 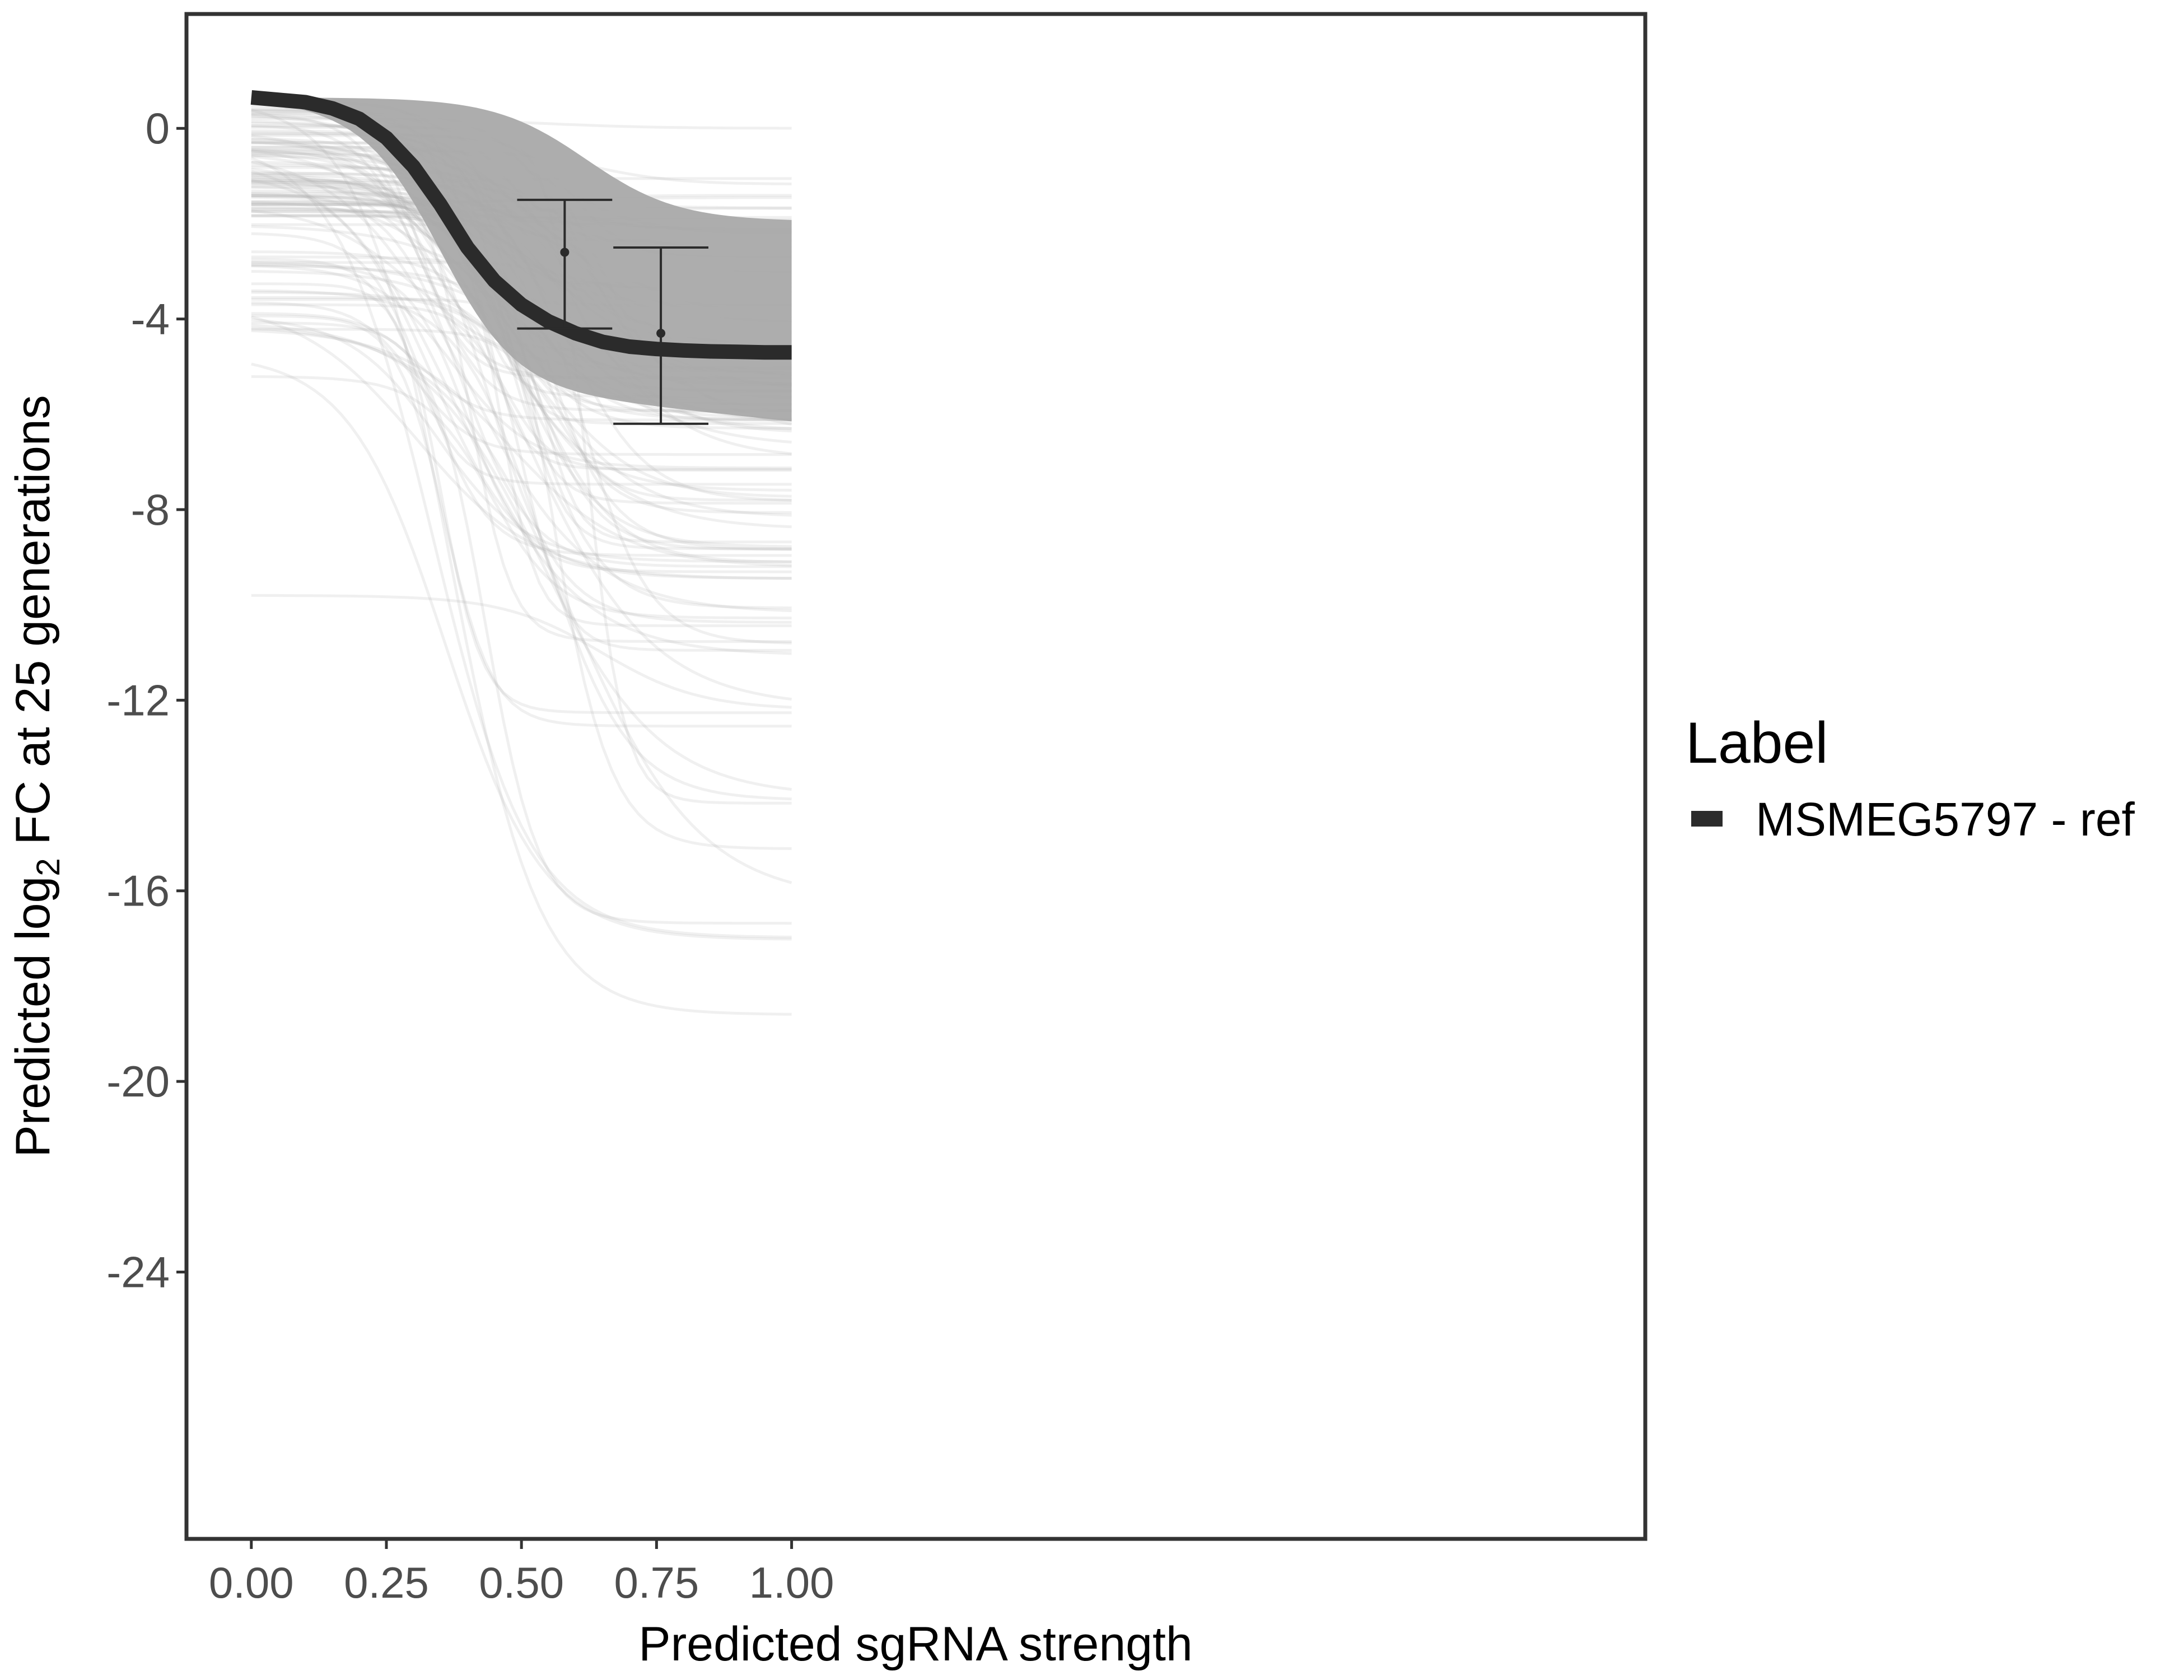 What do you see at coordinates (252, 1583) in the screenshot?
I see `x-tick-label: 0.00` at bounding box center [252, 1583].